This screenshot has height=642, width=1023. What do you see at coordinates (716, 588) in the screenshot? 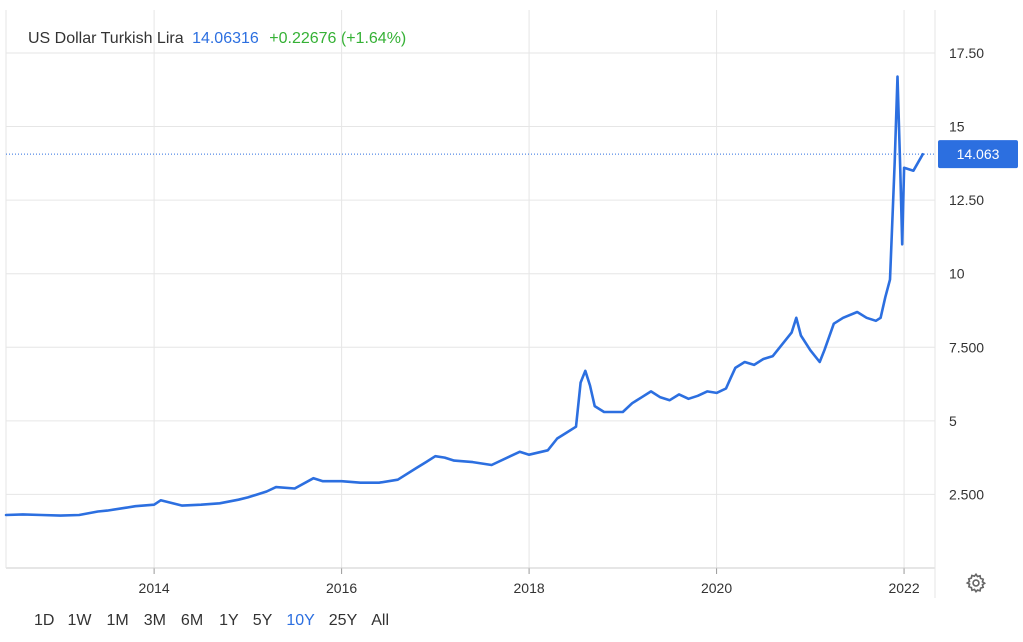
I see `x-tick-label: 2020` at bounding box center [716, 588].